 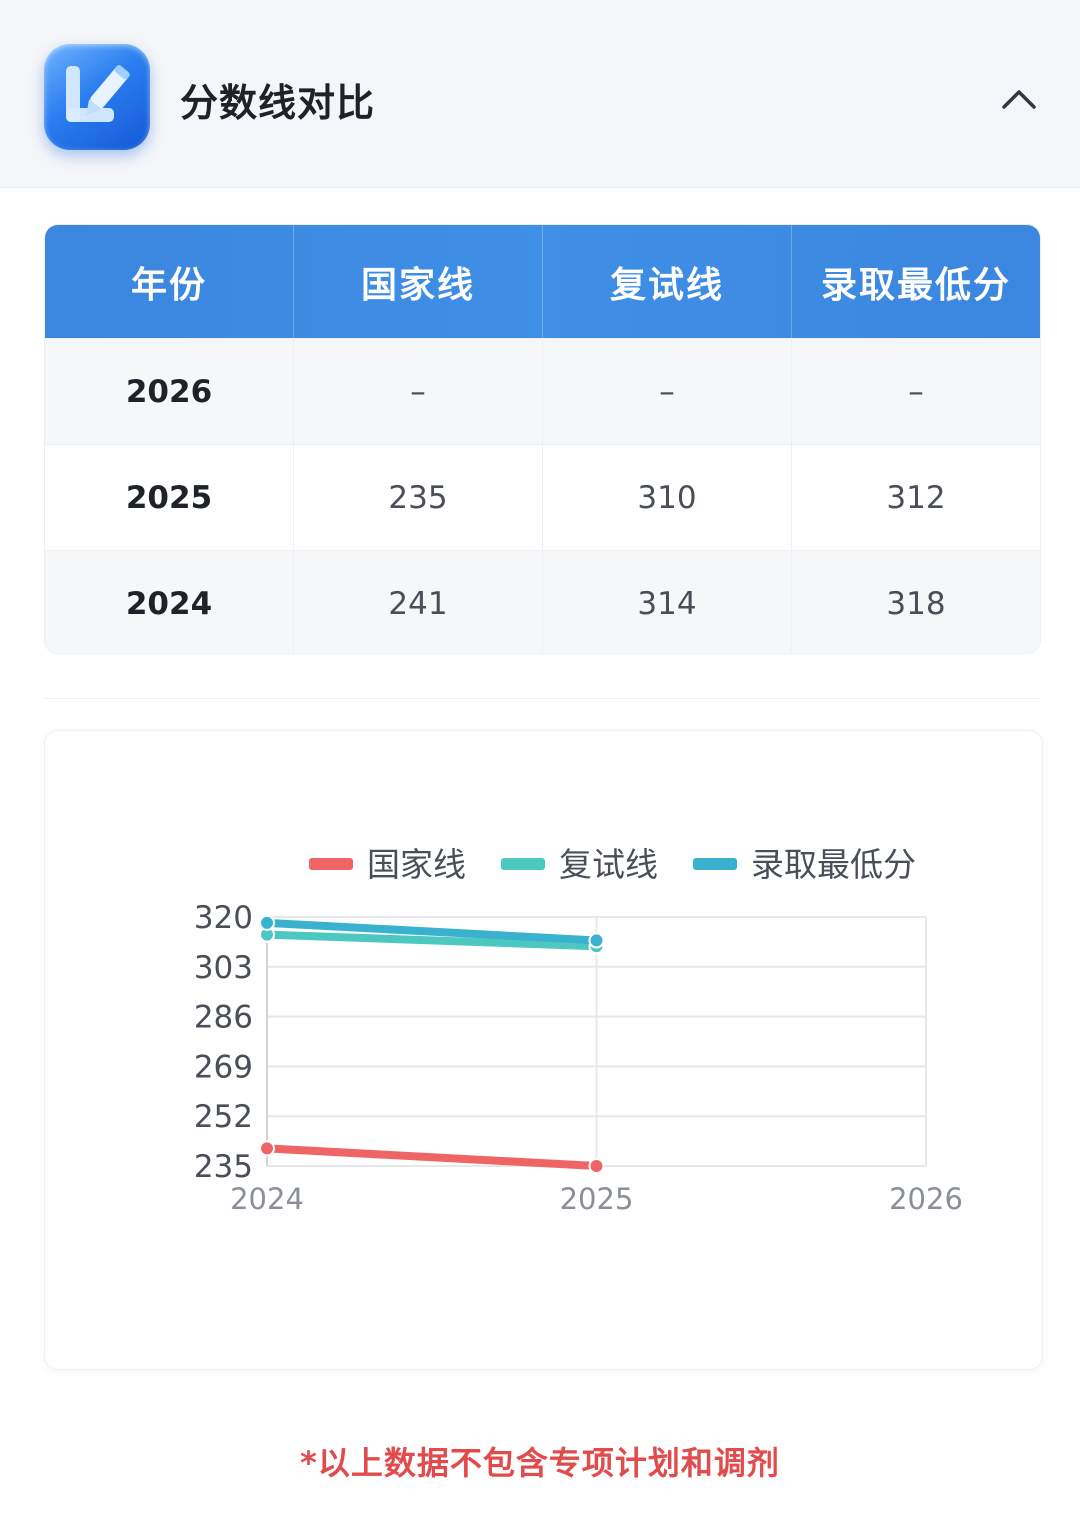 What do you see at coordinates (169, 281) in the screenshot?
I see `column-header-year: 年份` at bounding box center [169, 281].